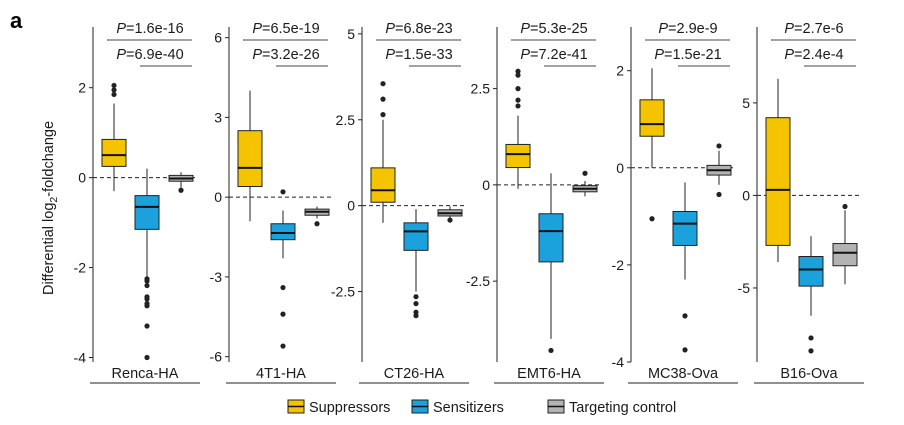 The height and width of the screenshot is (425, 904). Describe the element at coordinates (155, 55) in the screenshot. I see `p-value: =6.9e-40` at that location.